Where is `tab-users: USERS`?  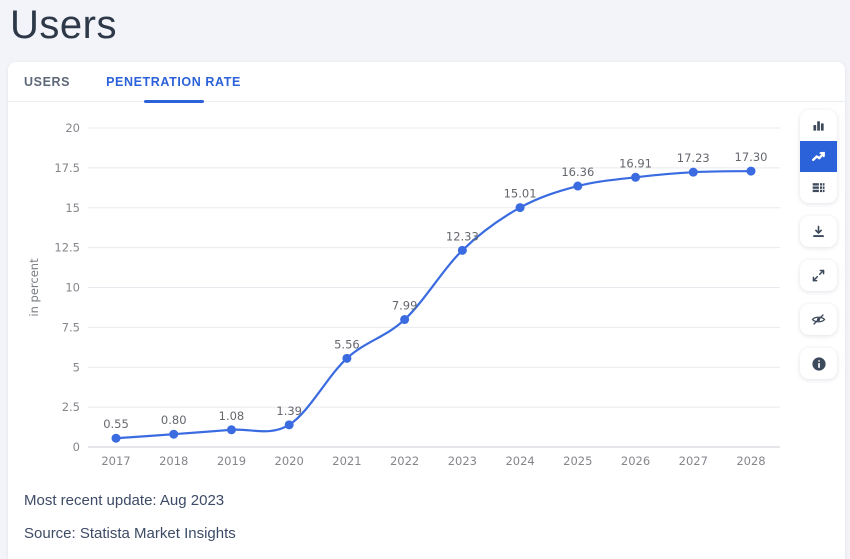 tab-users: USERS is located at coordinates (47, 82).